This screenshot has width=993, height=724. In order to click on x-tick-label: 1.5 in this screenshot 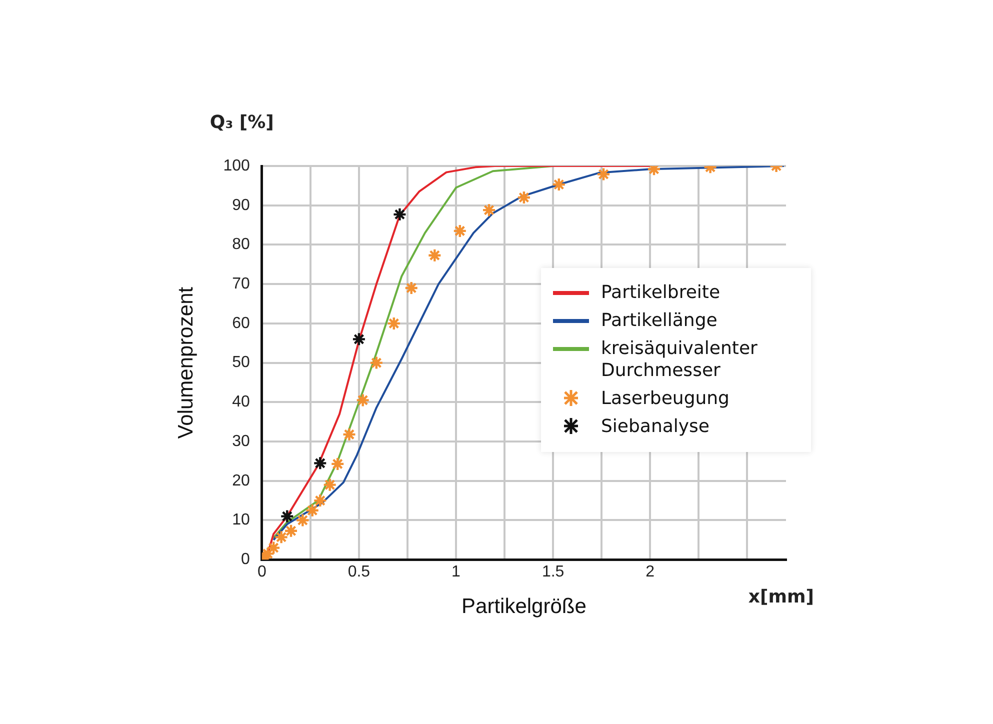, I will do `click(553, 572)`.